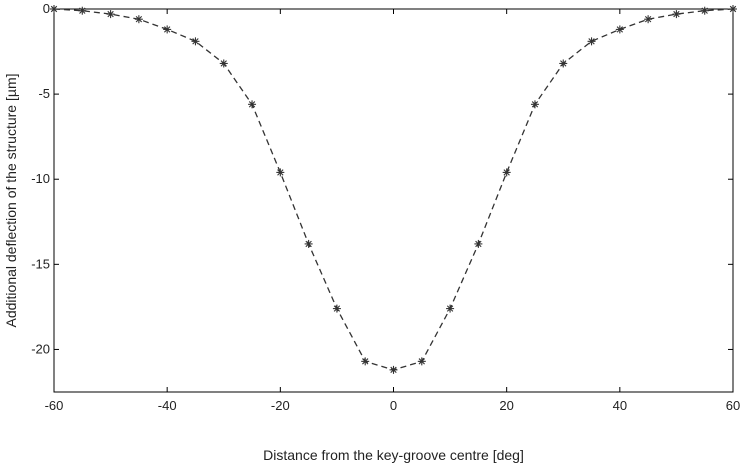  Describe the element at coordinates (506, 405) in the screenshot. I see `x-tick-label: 20` at that location.